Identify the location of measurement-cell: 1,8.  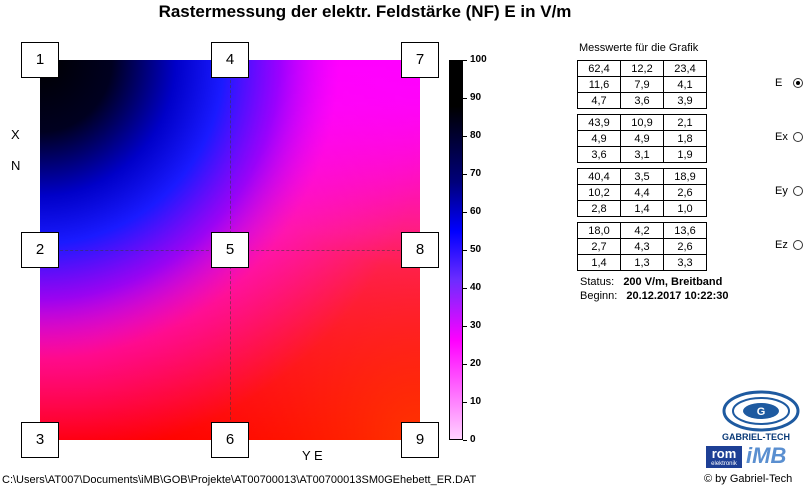
(685, 138).